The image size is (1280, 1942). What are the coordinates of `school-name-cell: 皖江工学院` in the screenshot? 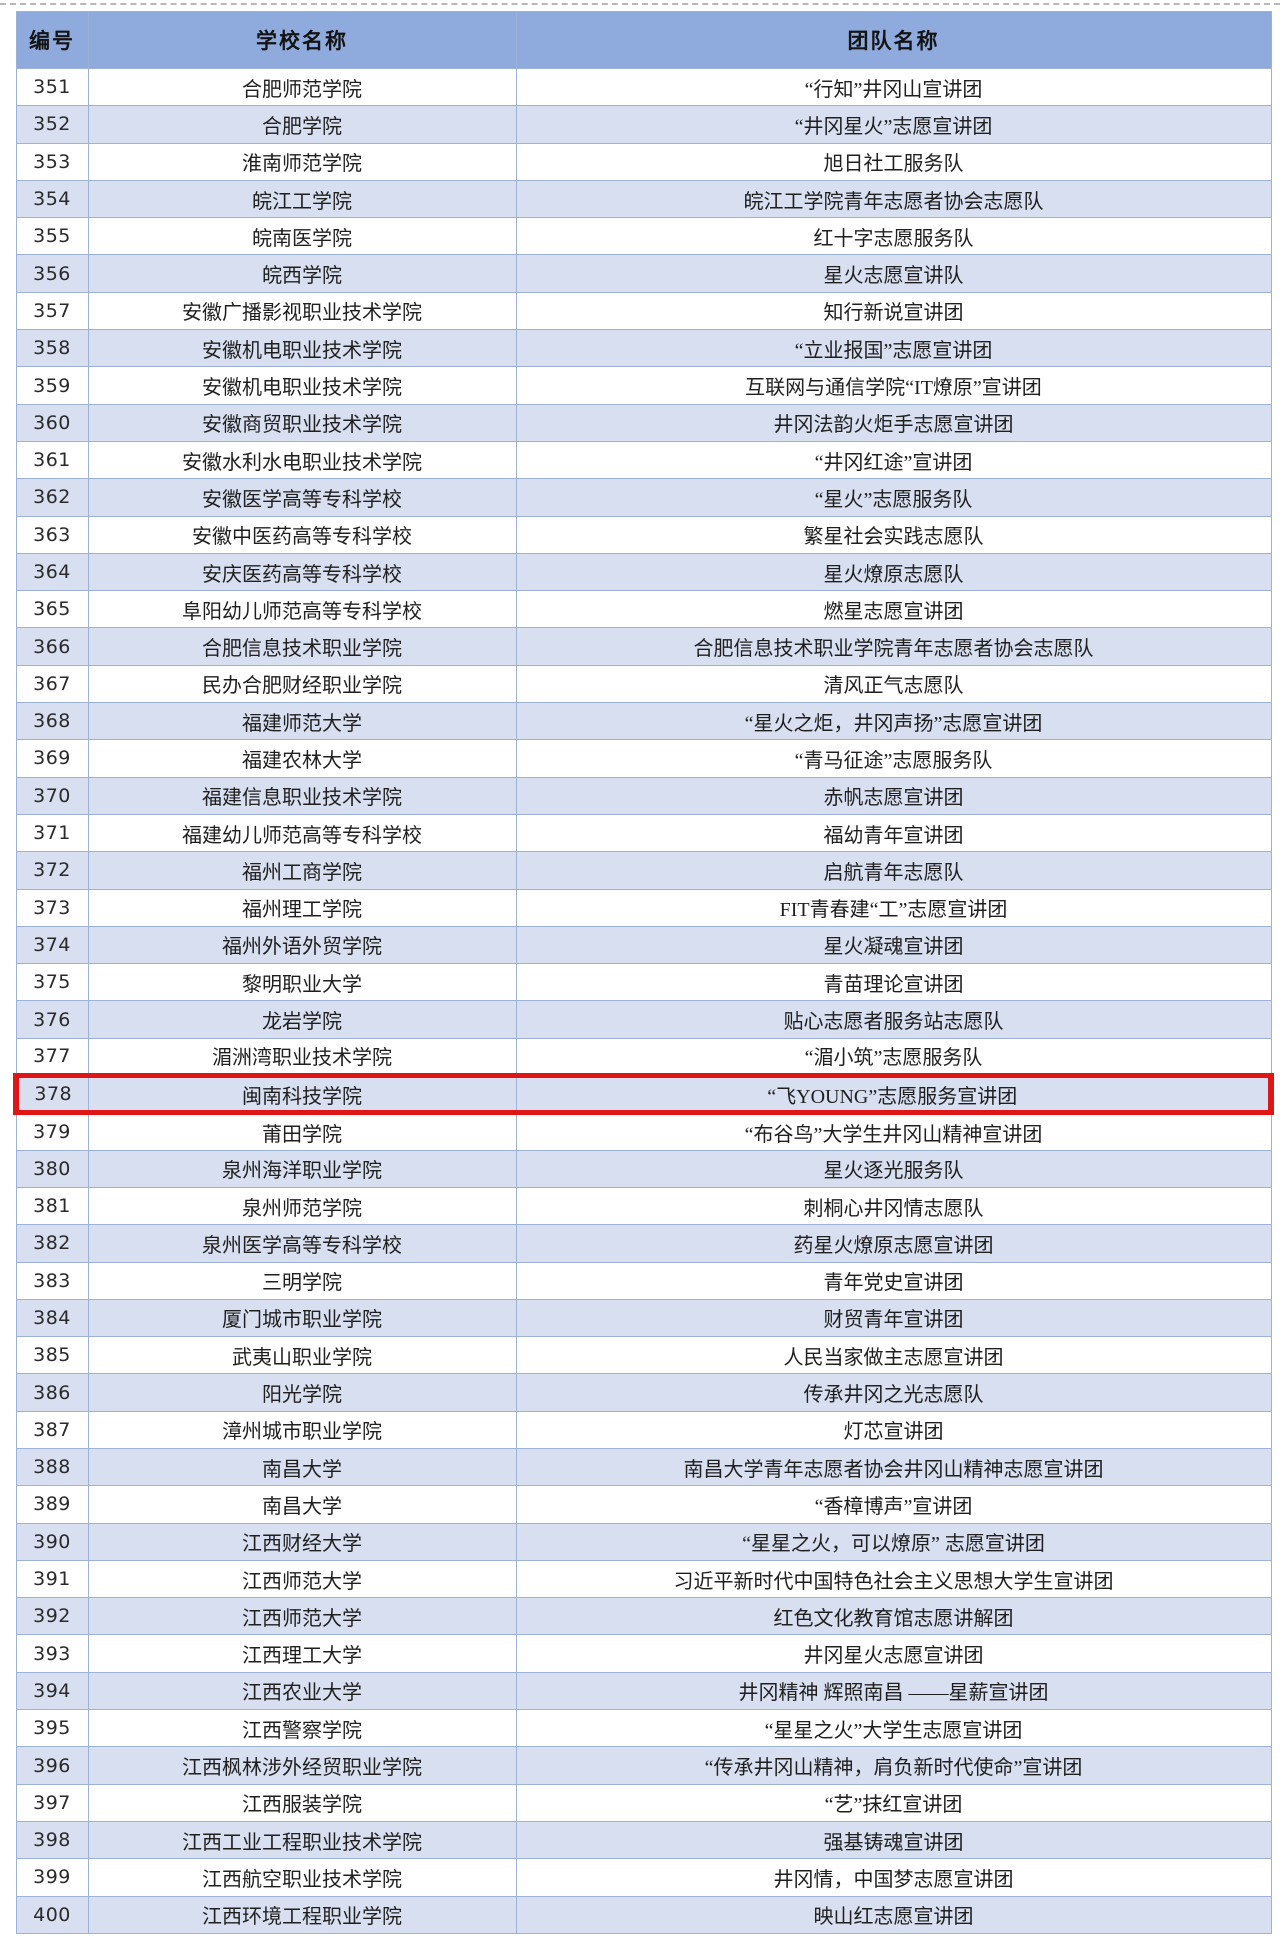 It's located at (302, 199).